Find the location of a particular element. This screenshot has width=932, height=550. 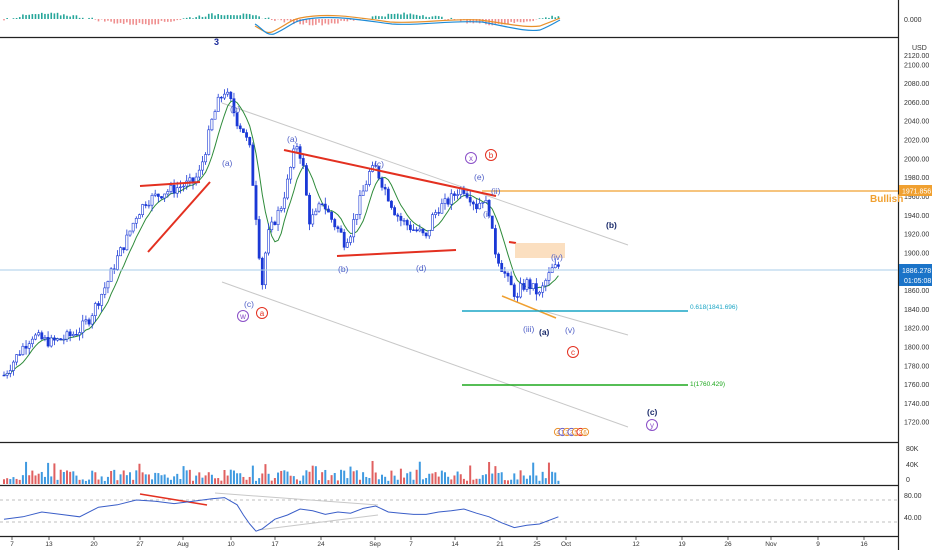

orange-trendline is located at coordinates (529, 307).